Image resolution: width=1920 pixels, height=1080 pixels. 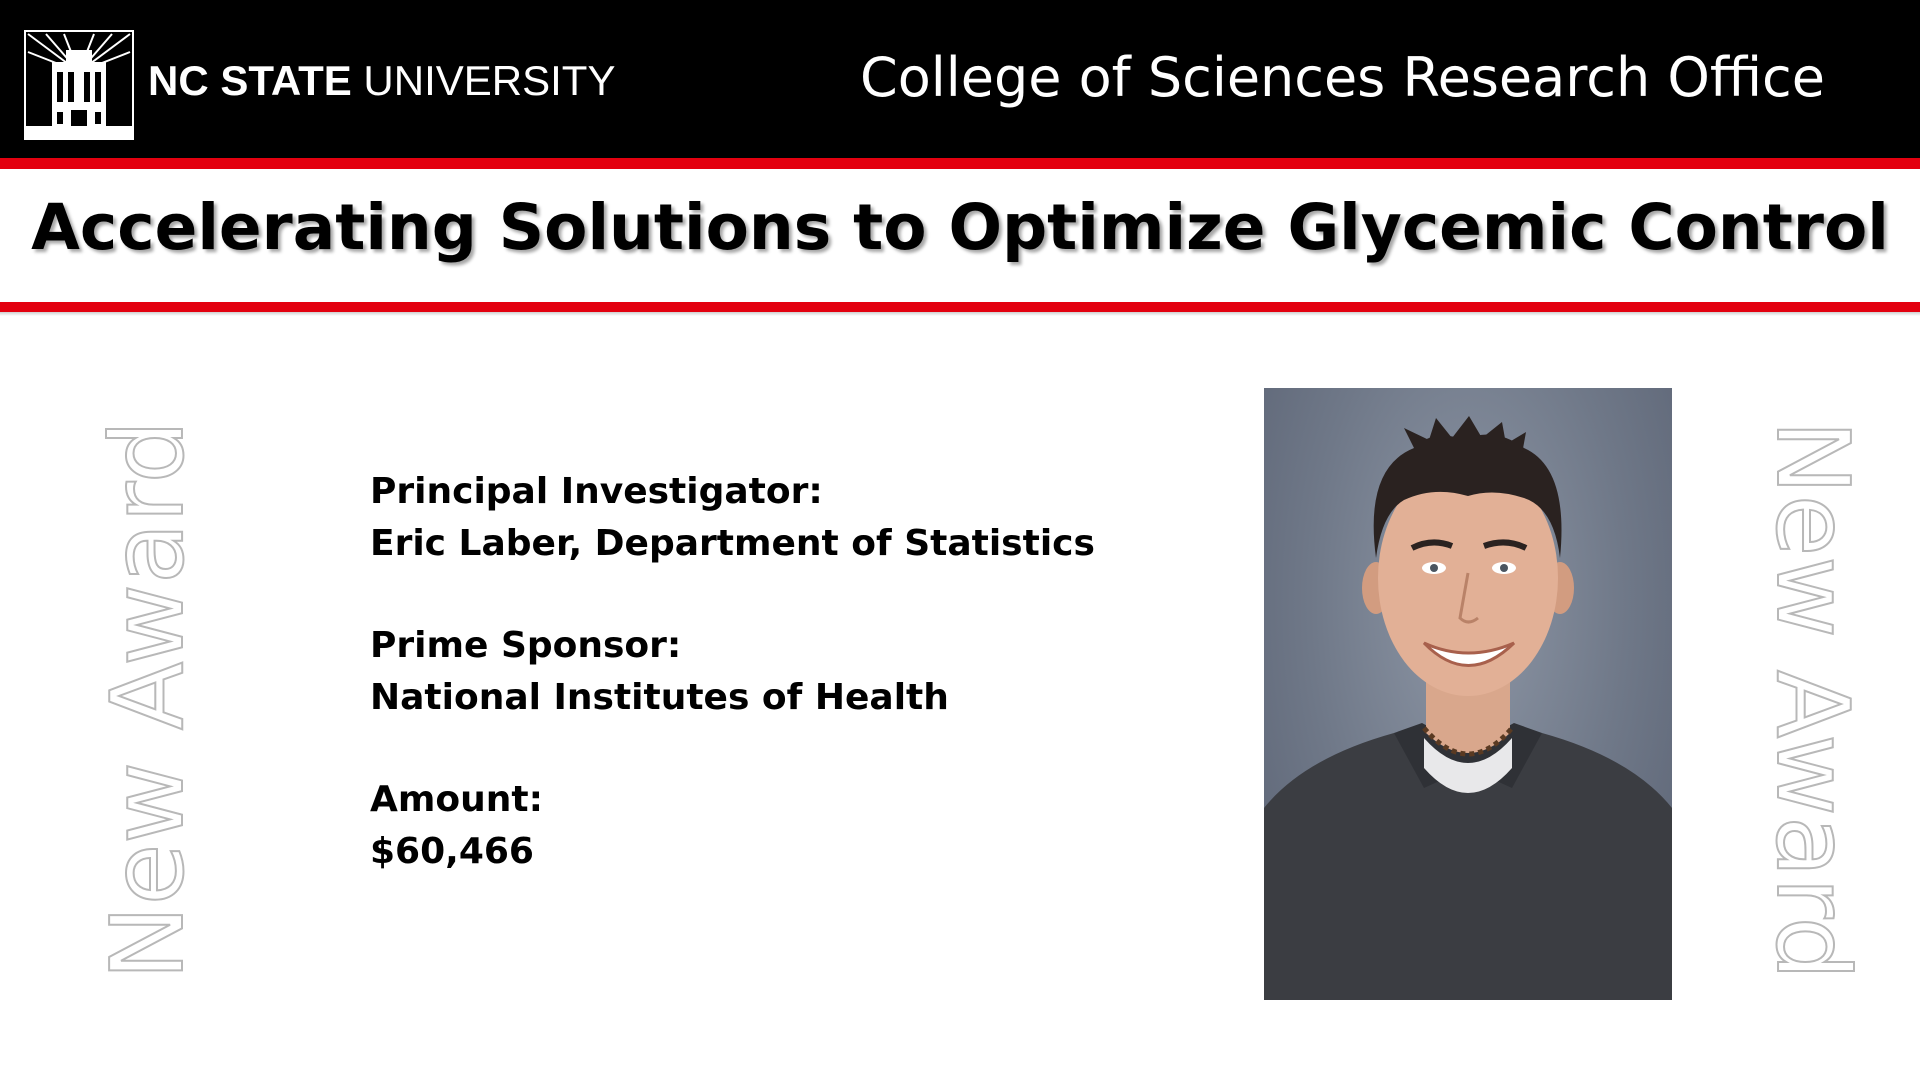 I want to click on side-label-left: New Award, so click(x=147, y=700).